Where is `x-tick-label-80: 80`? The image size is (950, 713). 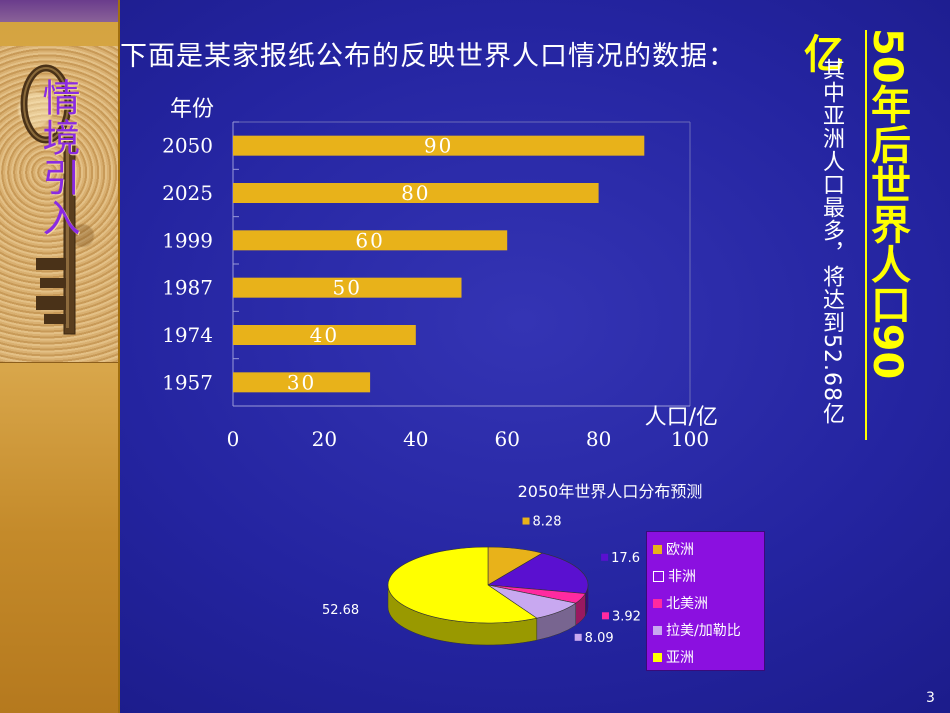
x-tick-label-80: 80 is located at coordinates (598, 439).